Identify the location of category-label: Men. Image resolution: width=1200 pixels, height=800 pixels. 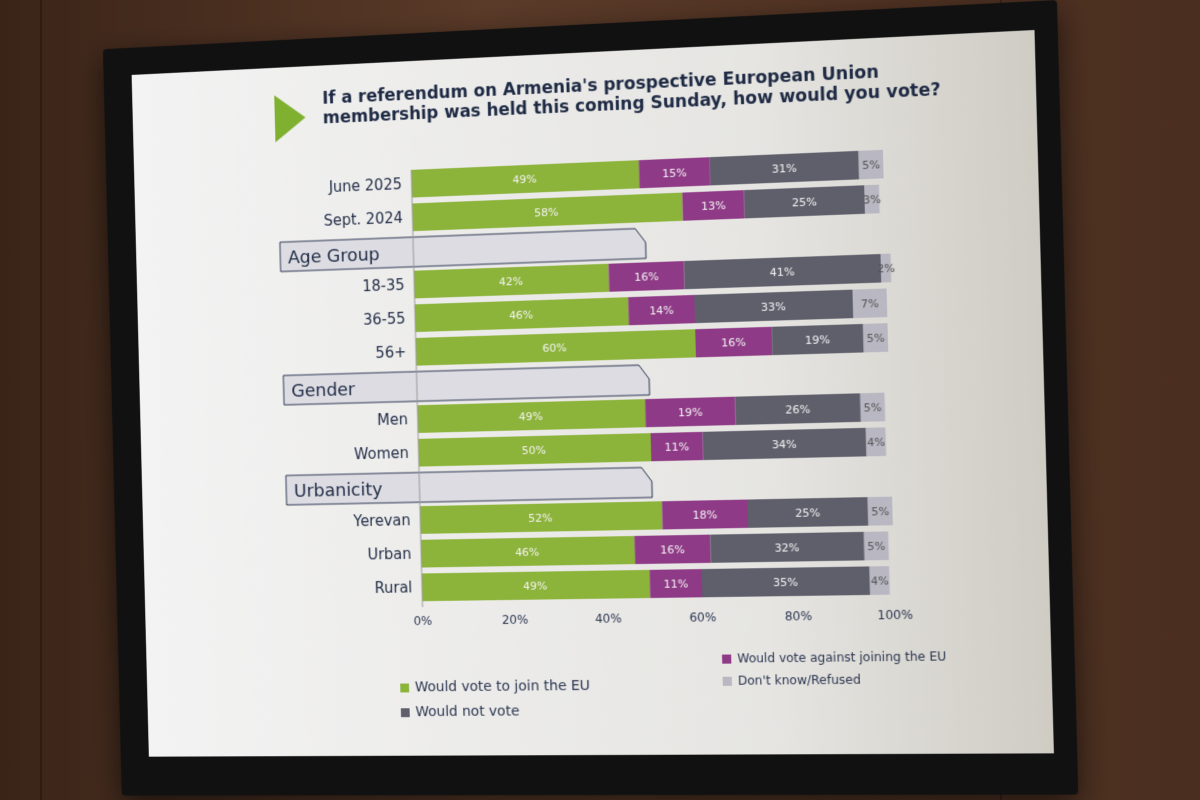
(392, 420).